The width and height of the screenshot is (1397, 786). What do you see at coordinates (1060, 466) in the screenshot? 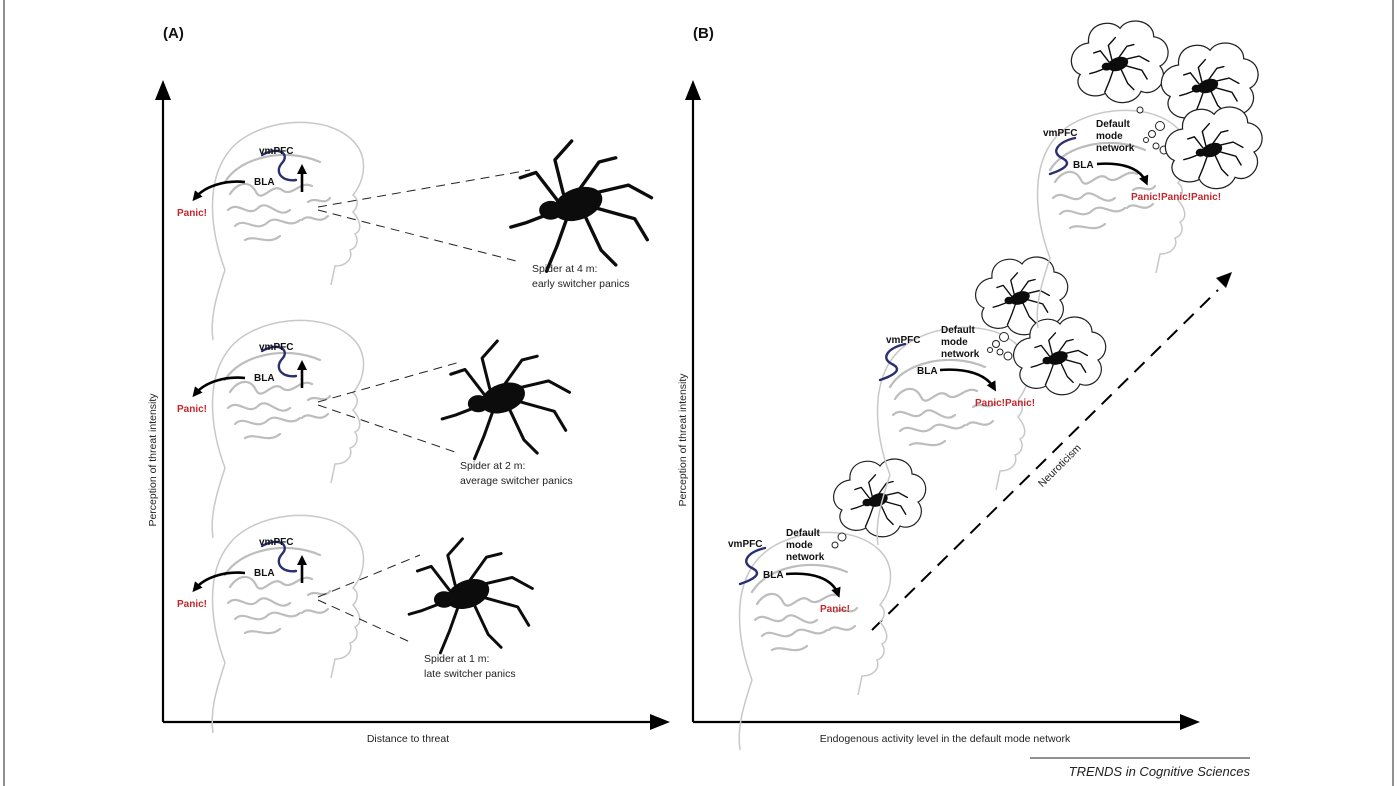
I see `neuroticism-label: Neuroticism` at bounding box center [1060, 466].